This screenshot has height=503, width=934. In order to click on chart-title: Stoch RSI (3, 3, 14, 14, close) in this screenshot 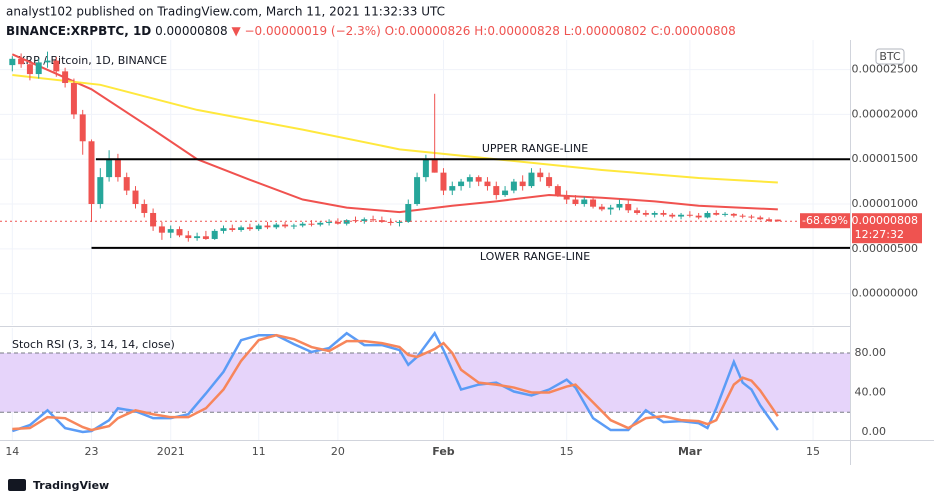, I will do `click(93, 344)`.